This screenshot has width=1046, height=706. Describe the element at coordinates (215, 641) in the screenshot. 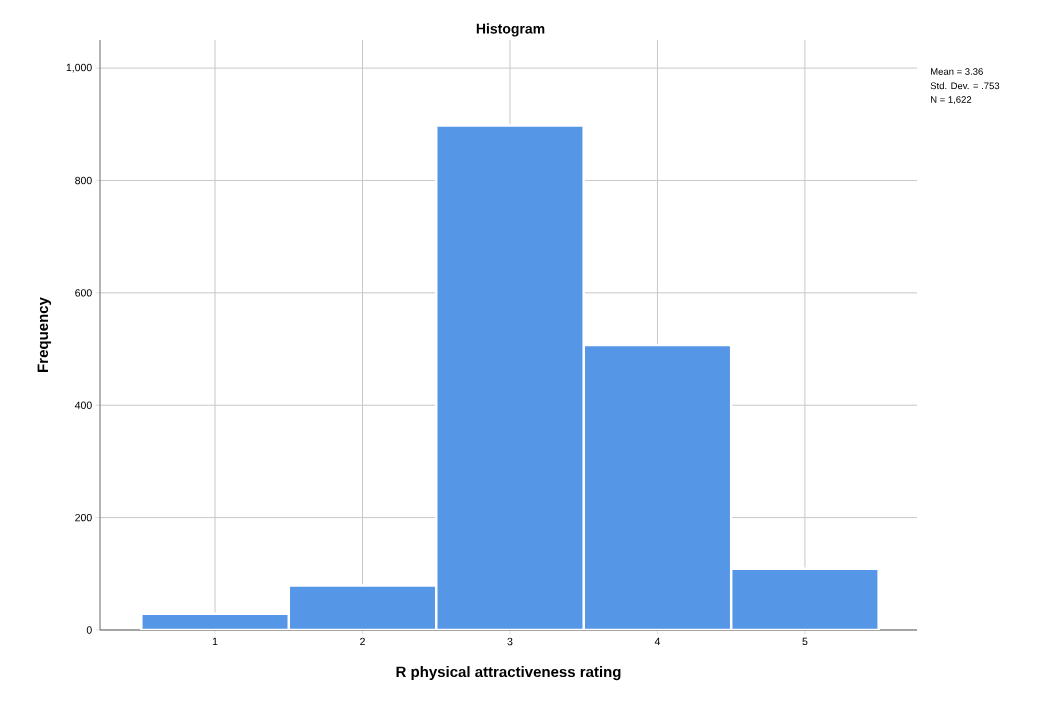

I see `x-tick-label: 1` at that location.